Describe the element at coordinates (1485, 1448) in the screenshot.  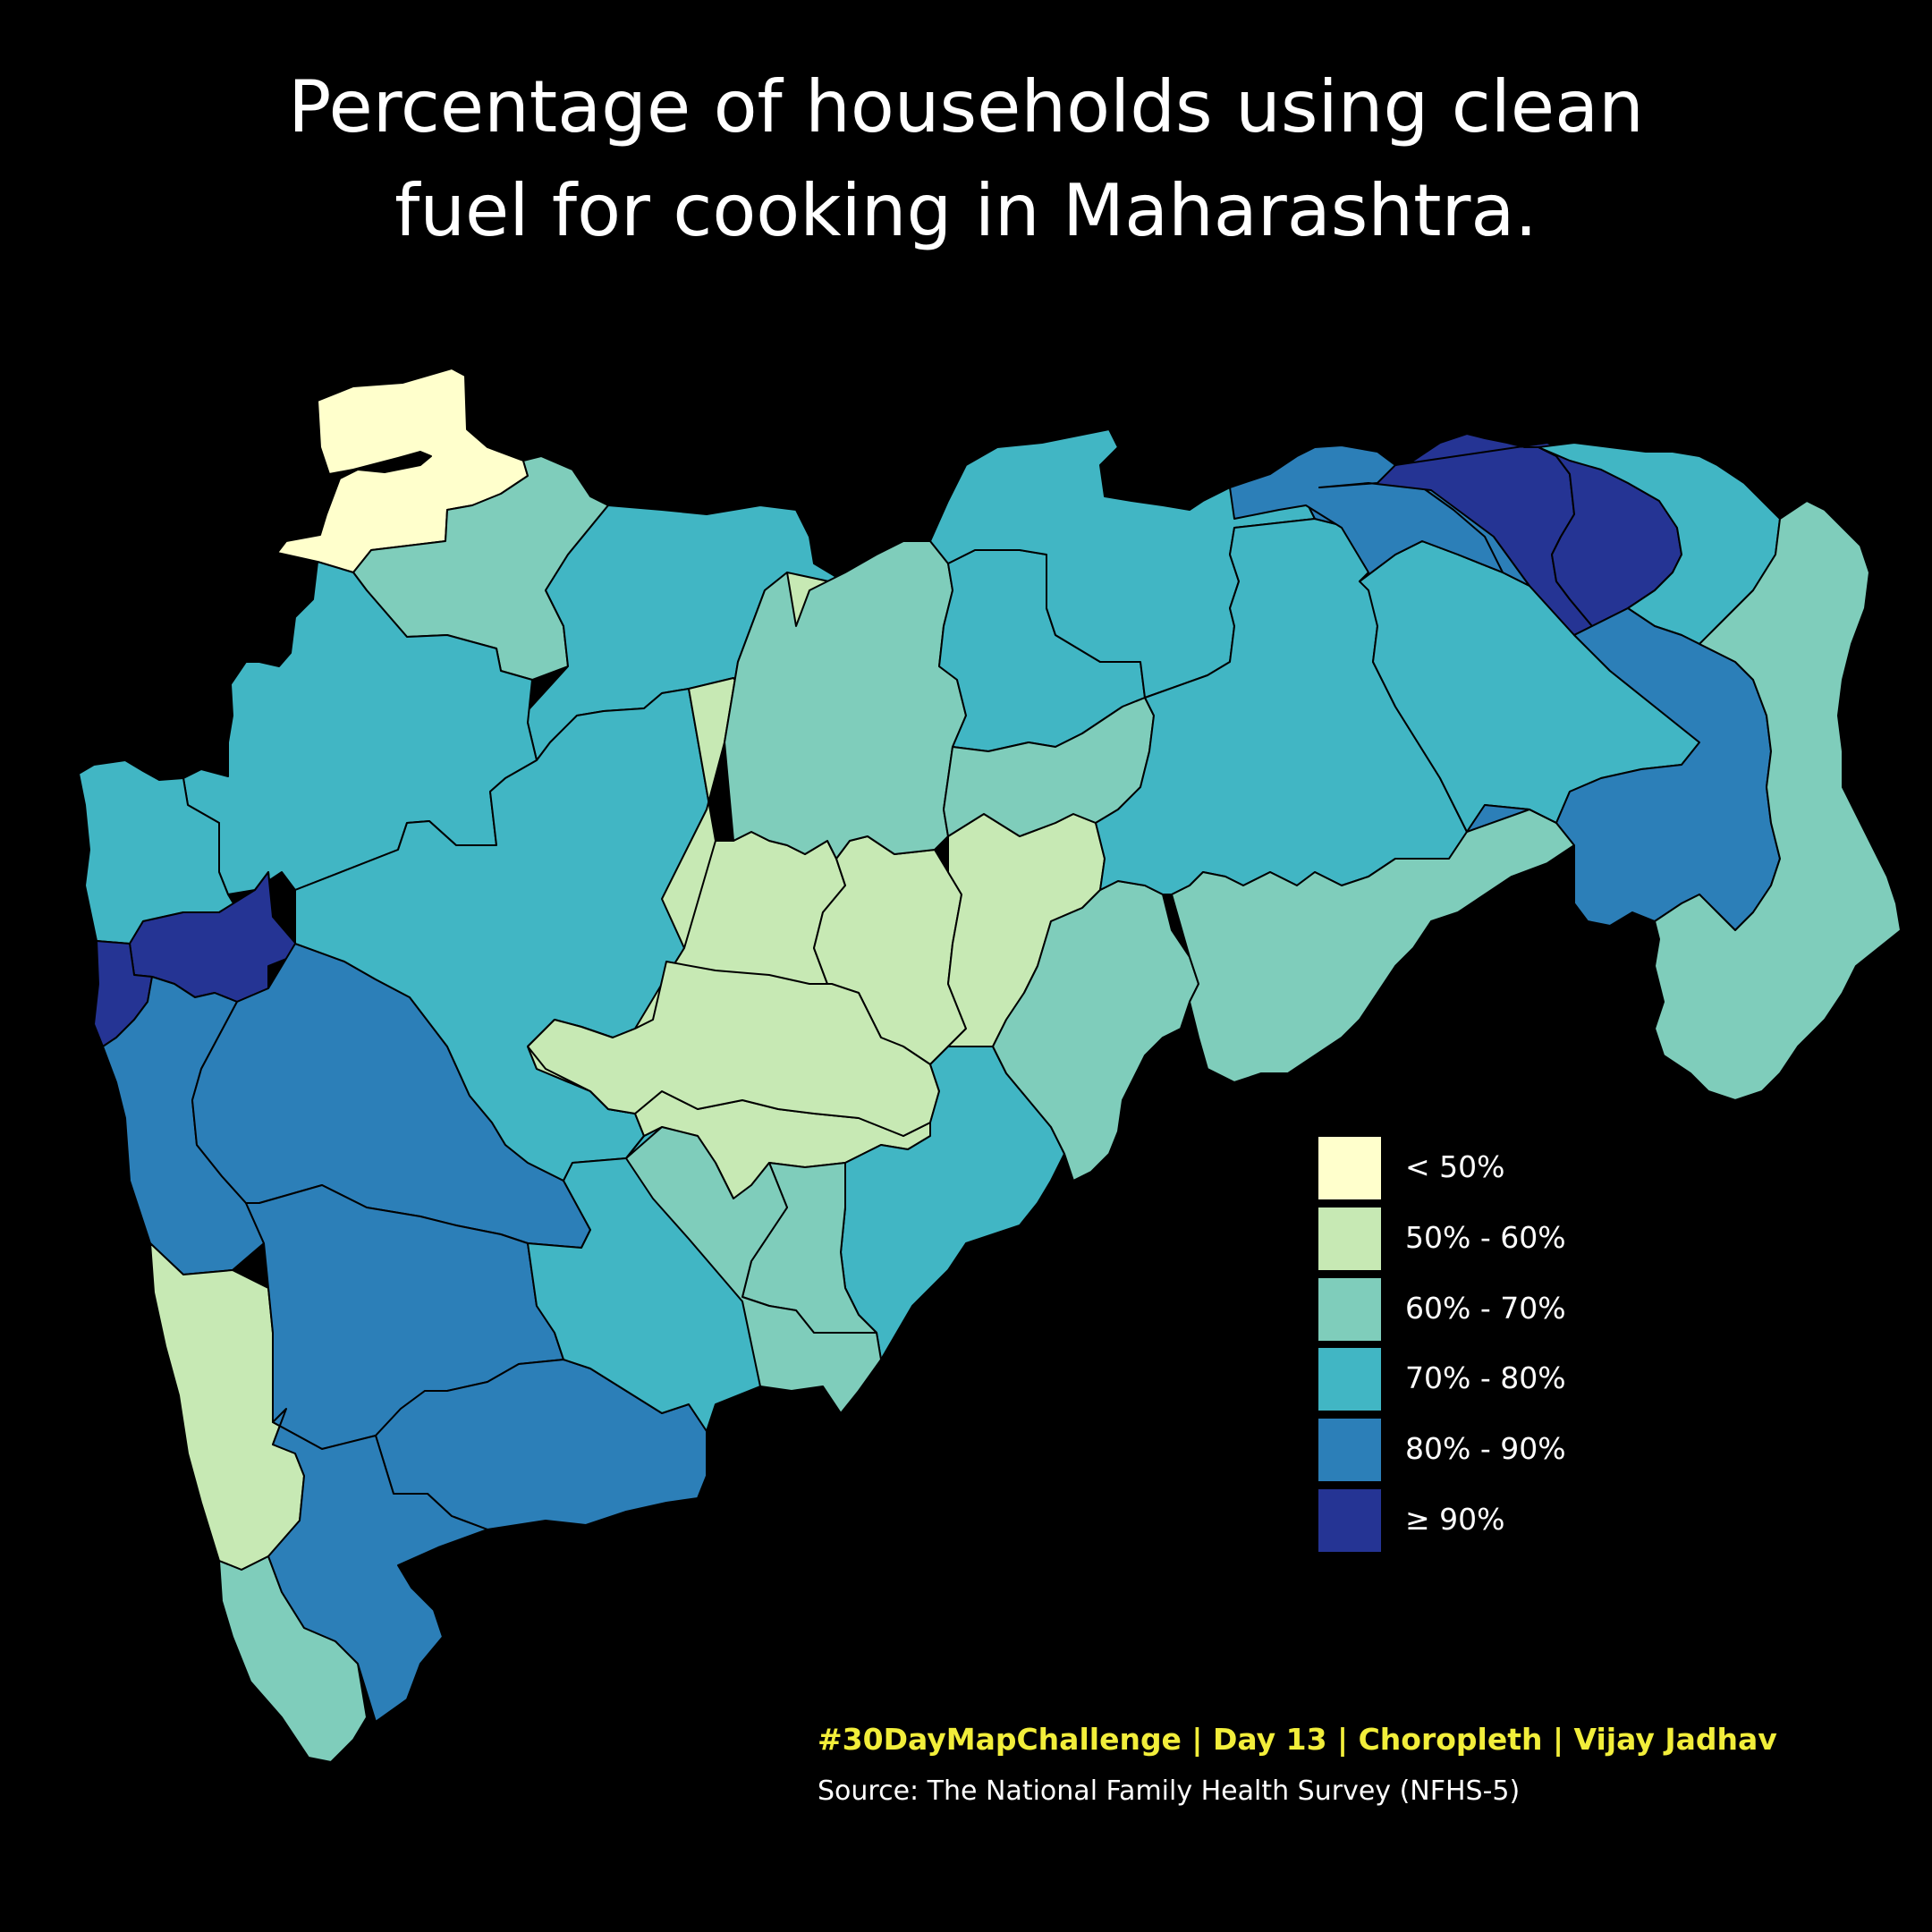
I see `legend-label: 80% - 90%` at that location.